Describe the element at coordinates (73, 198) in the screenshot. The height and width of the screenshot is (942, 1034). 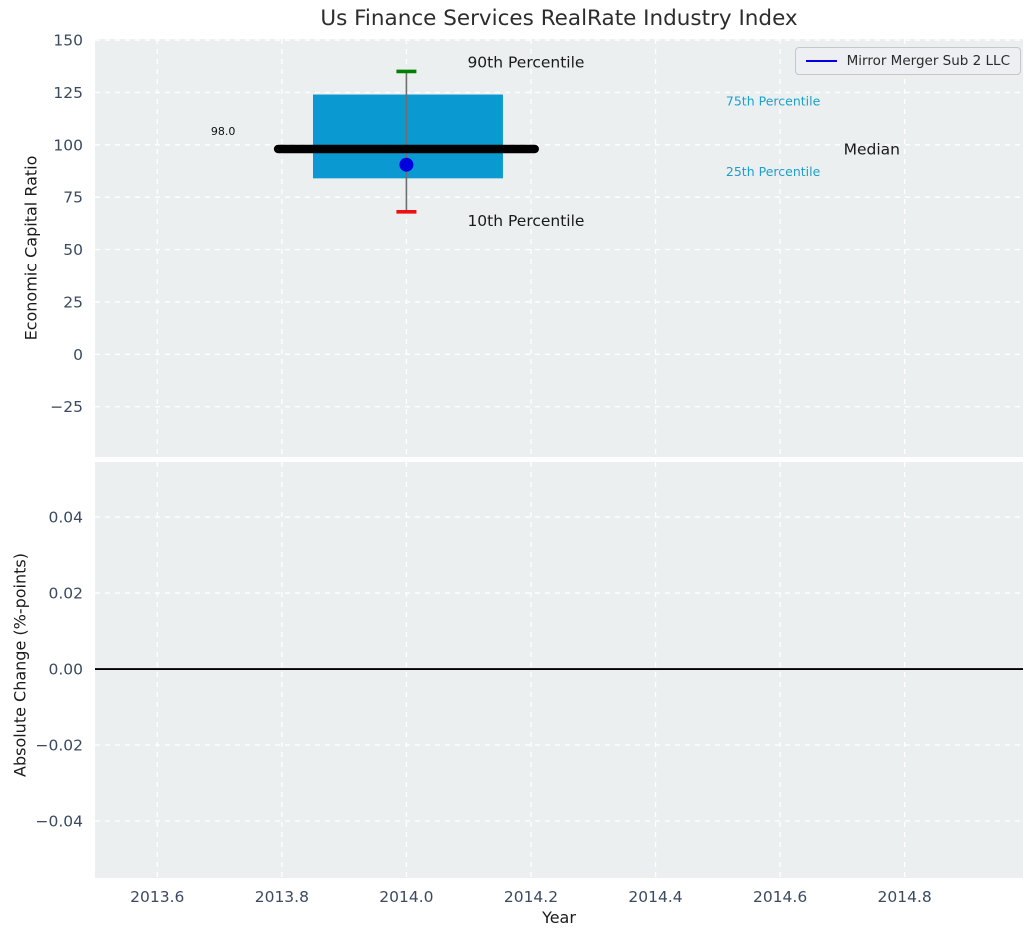
I see `y-tick-label-top: 75` at that location.